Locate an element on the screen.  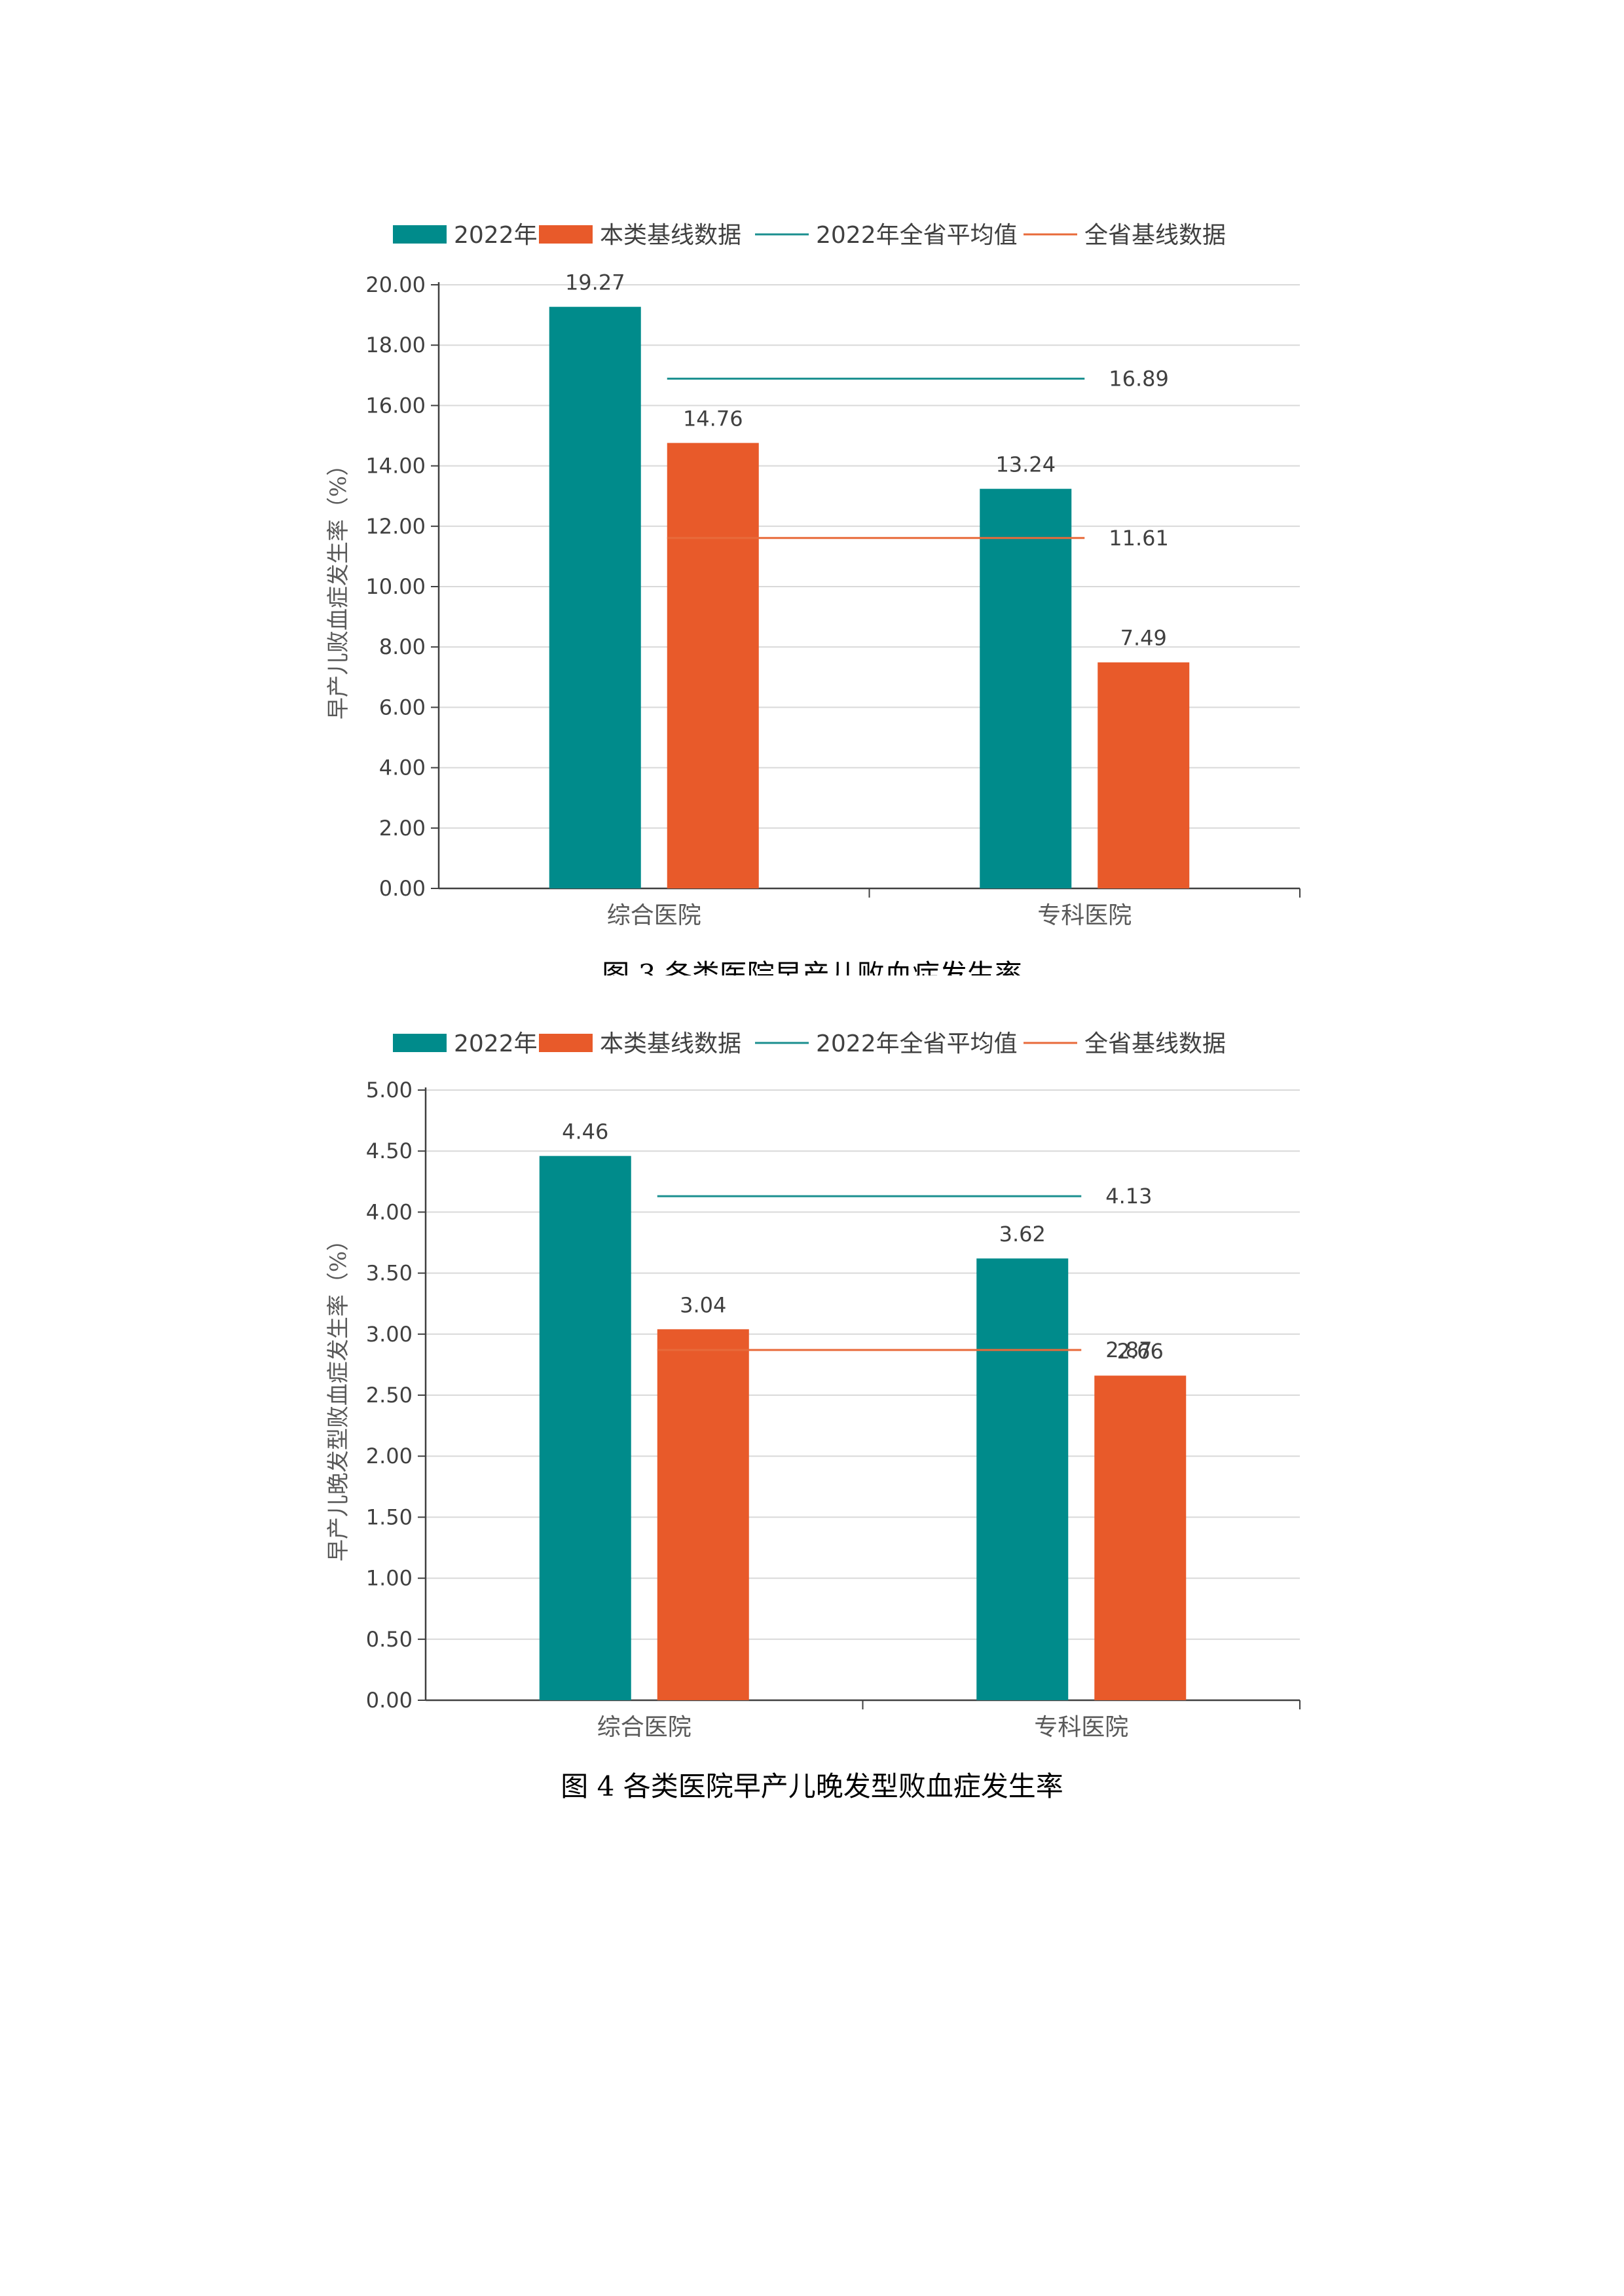
y-tick-label: 0.50 is located at coordinates (389, 1639).